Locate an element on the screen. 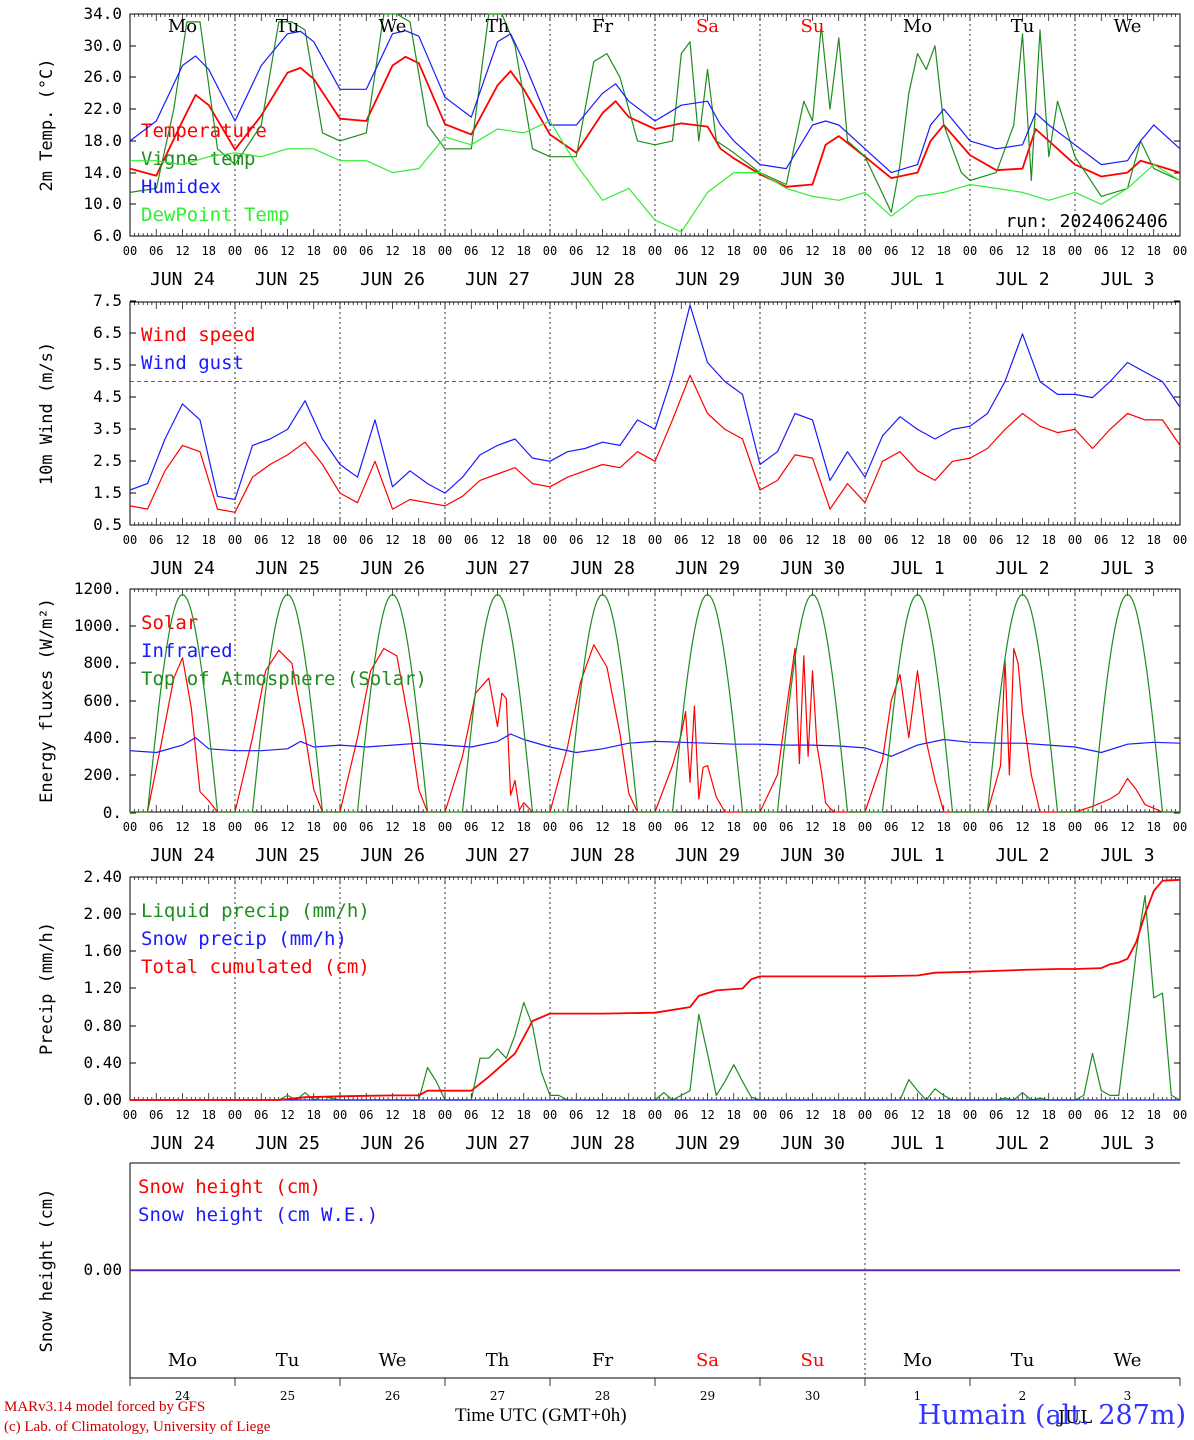 This screenshot has width=1194, height=1440. date-label: JUN 25 is located at coordinates (287, 279).